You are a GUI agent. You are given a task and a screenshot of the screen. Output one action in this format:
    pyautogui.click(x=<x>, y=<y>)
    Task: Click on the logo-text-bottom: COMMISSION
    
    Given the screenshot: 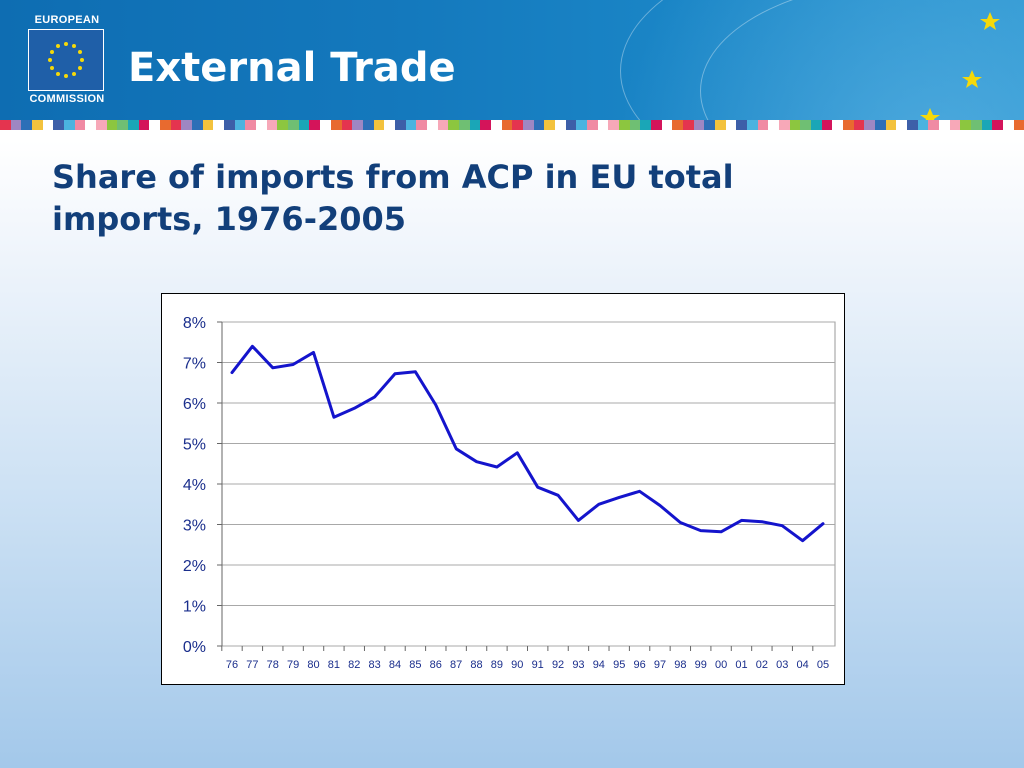 What is the action you would take?
    pyautogui.click(x=67, y=99)
    